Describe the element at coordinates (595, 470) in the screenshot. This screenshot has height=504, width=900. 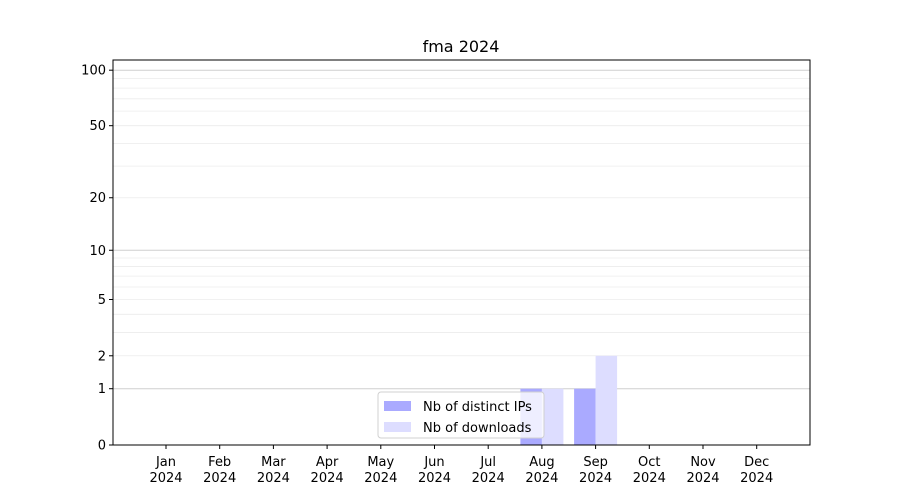
I see `x-tick-label: Sep 2024` at that location.